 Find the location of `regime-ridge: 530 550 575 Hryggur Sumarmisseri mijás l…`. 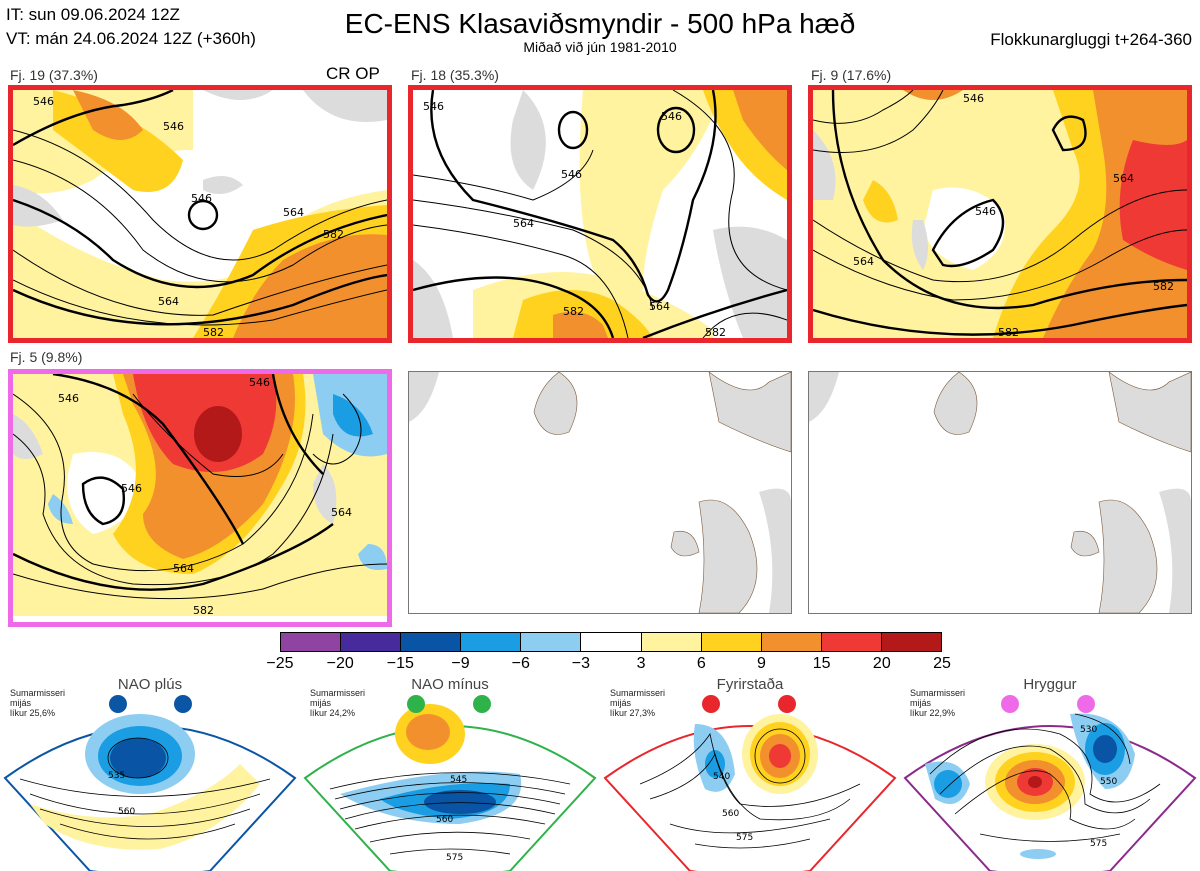

regime-ridge: 530 550 575 Hryggur Sumarmisseri mijás l… is located at coordinates (1050, 772).